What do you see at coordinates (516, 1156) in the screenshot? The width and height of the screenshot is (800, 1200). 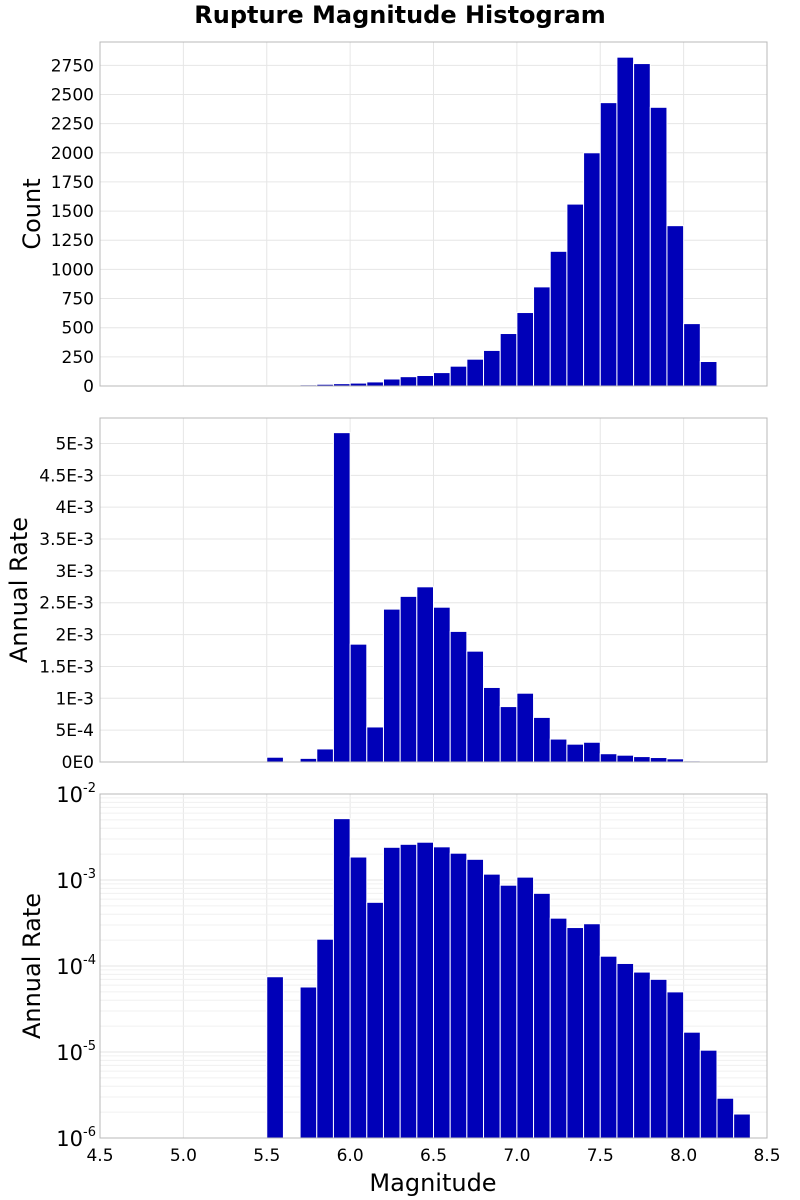 I see `x-tick-label: 7.0` at bounding box center [516, 1156].